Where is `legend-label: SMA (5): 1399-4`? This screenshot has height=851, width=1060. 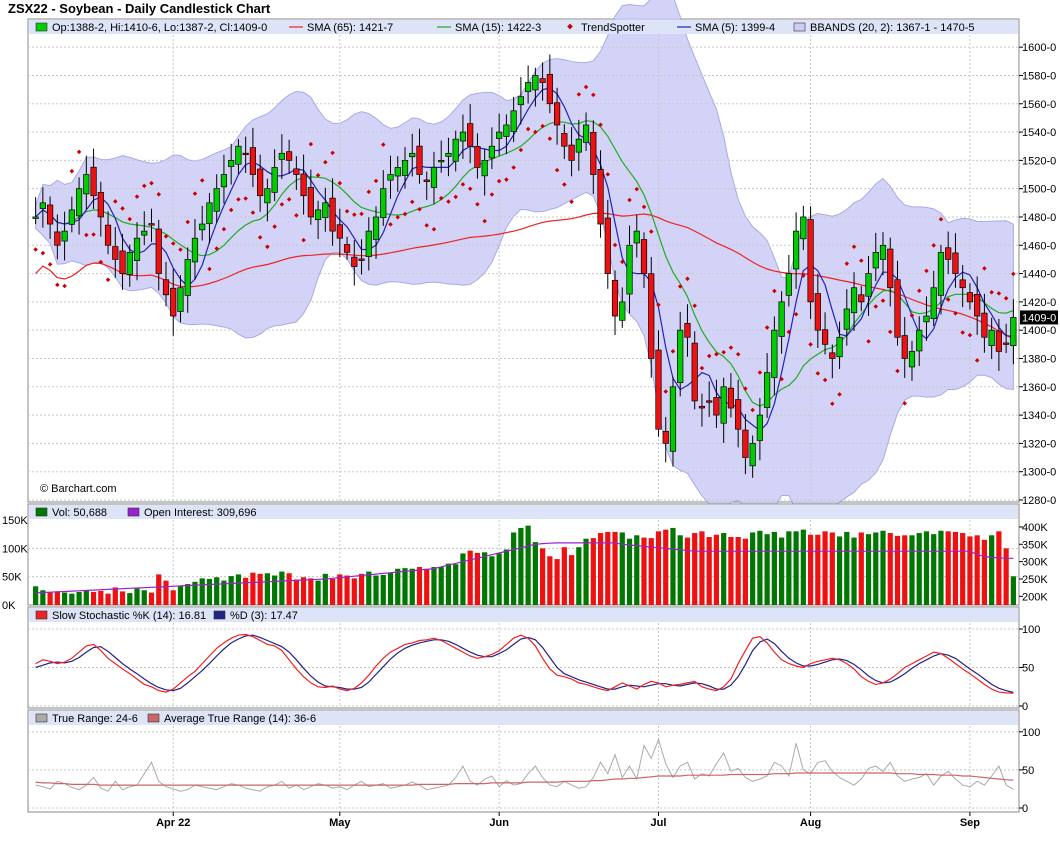 legend-label: SMA (5): 1399-4 is located at coordinates (735, 28).